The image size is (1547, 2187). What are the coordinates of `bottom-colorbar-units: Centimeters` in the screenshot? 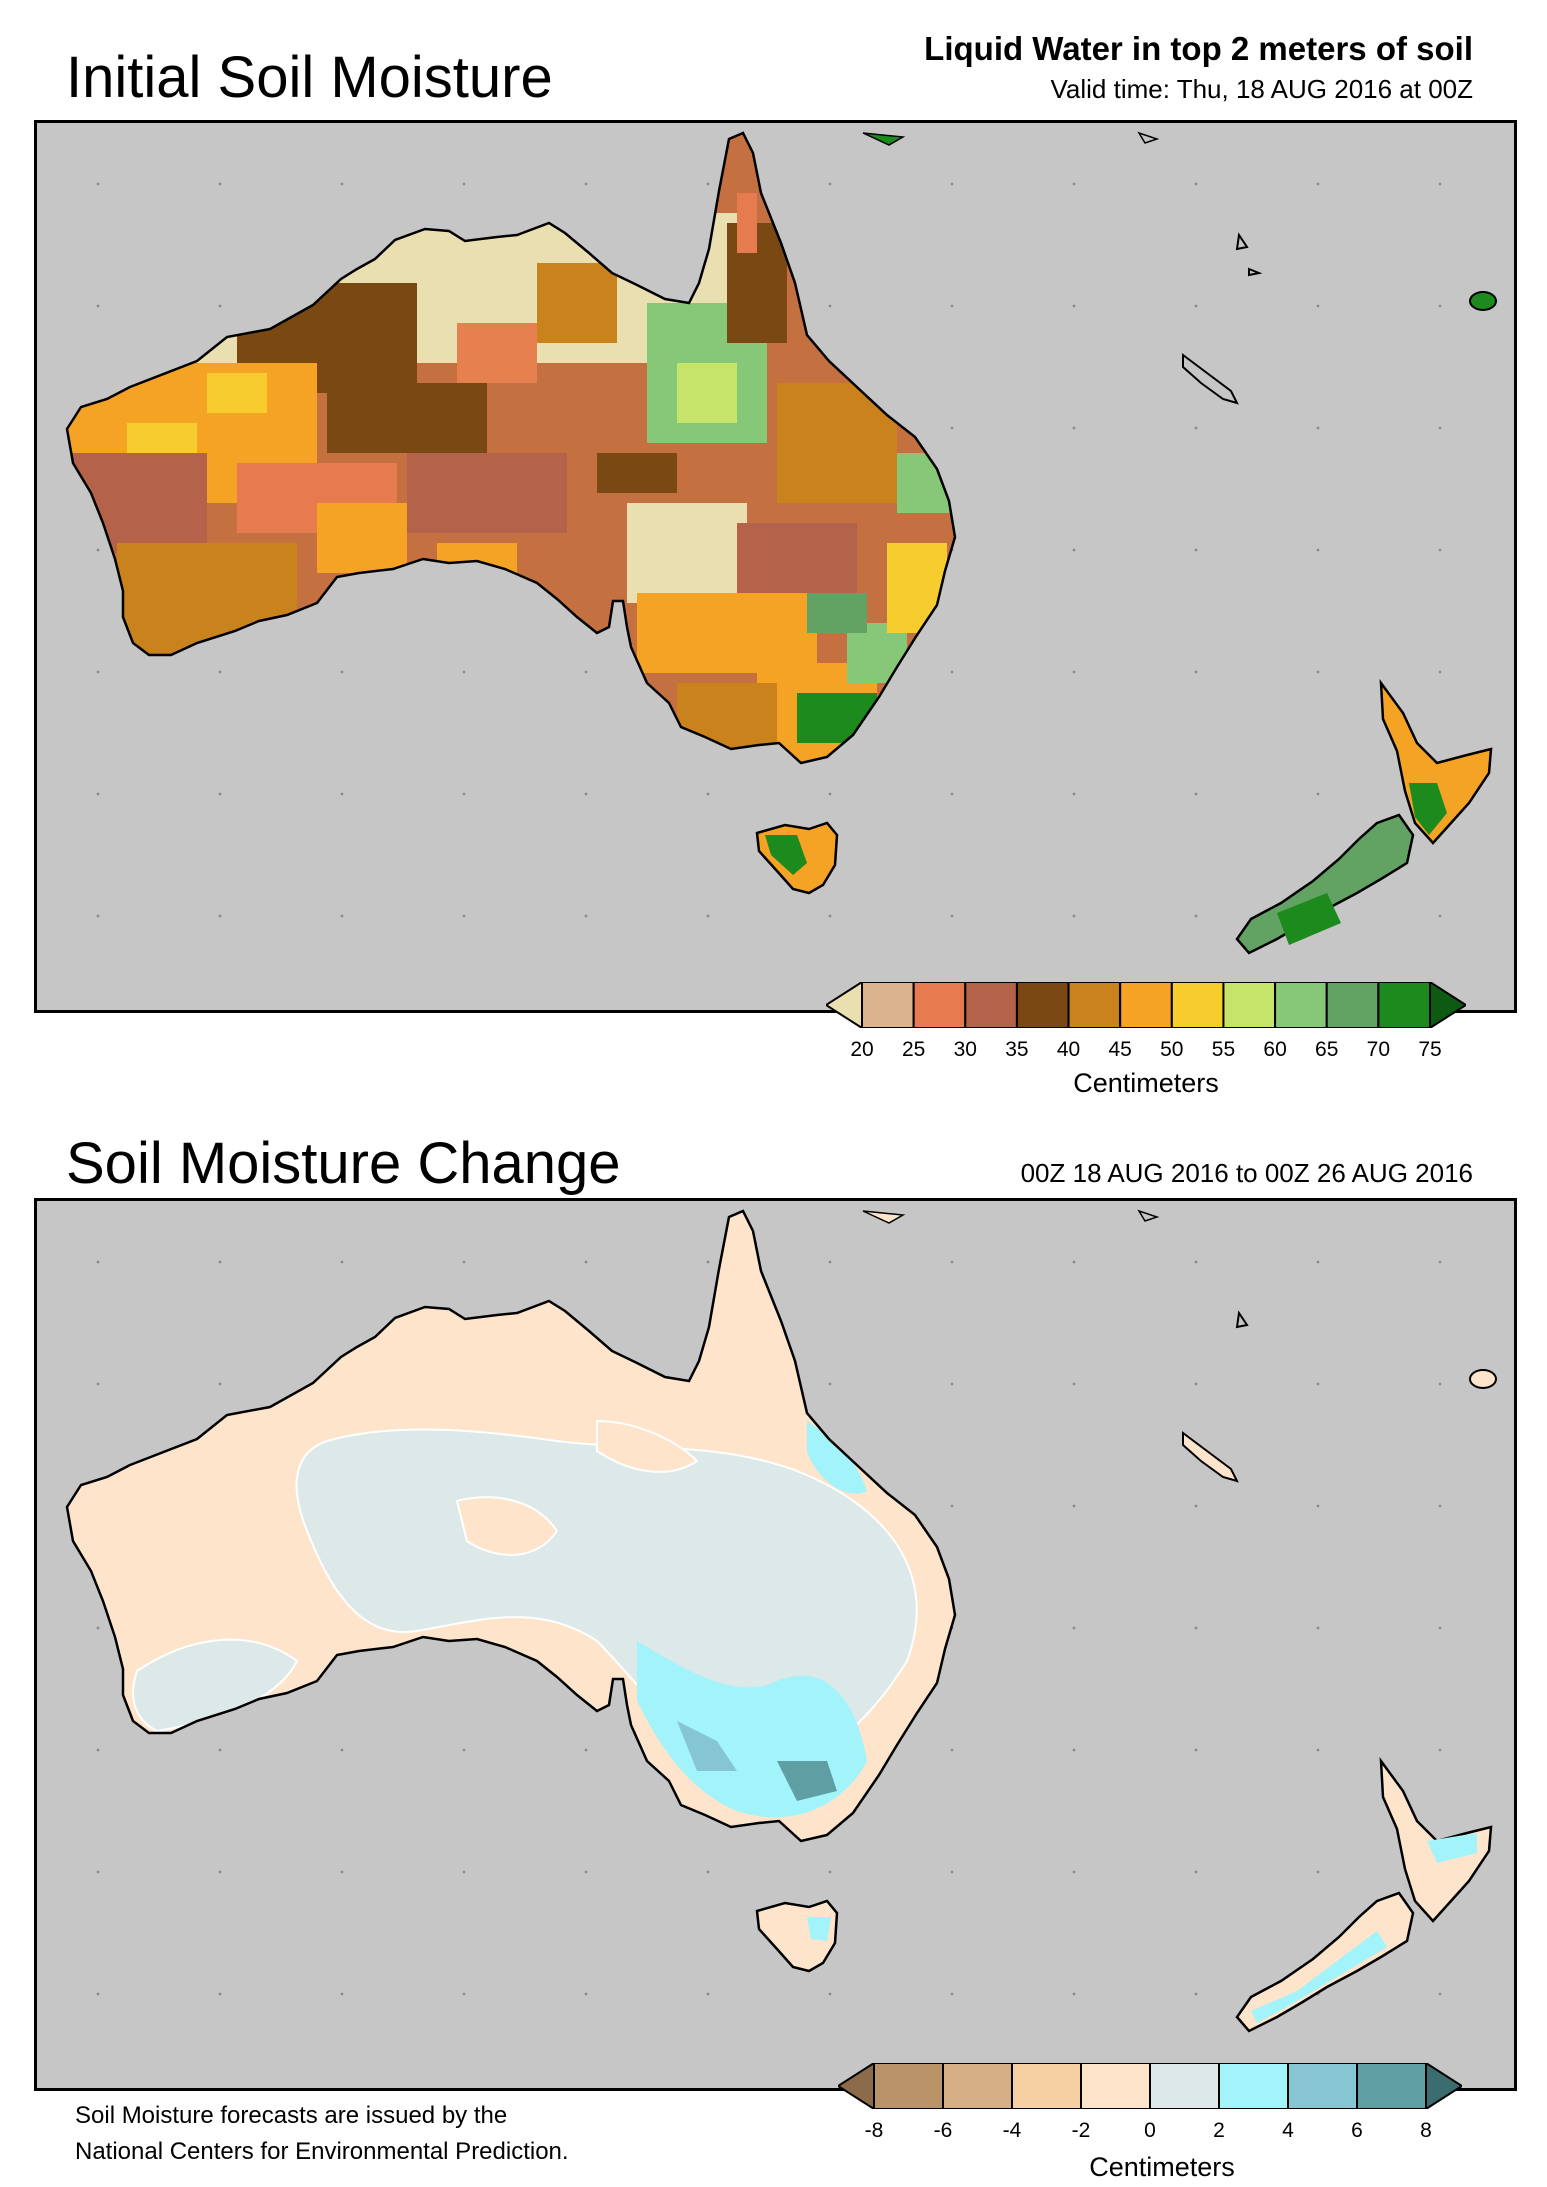 It's located at (1162, 2167).